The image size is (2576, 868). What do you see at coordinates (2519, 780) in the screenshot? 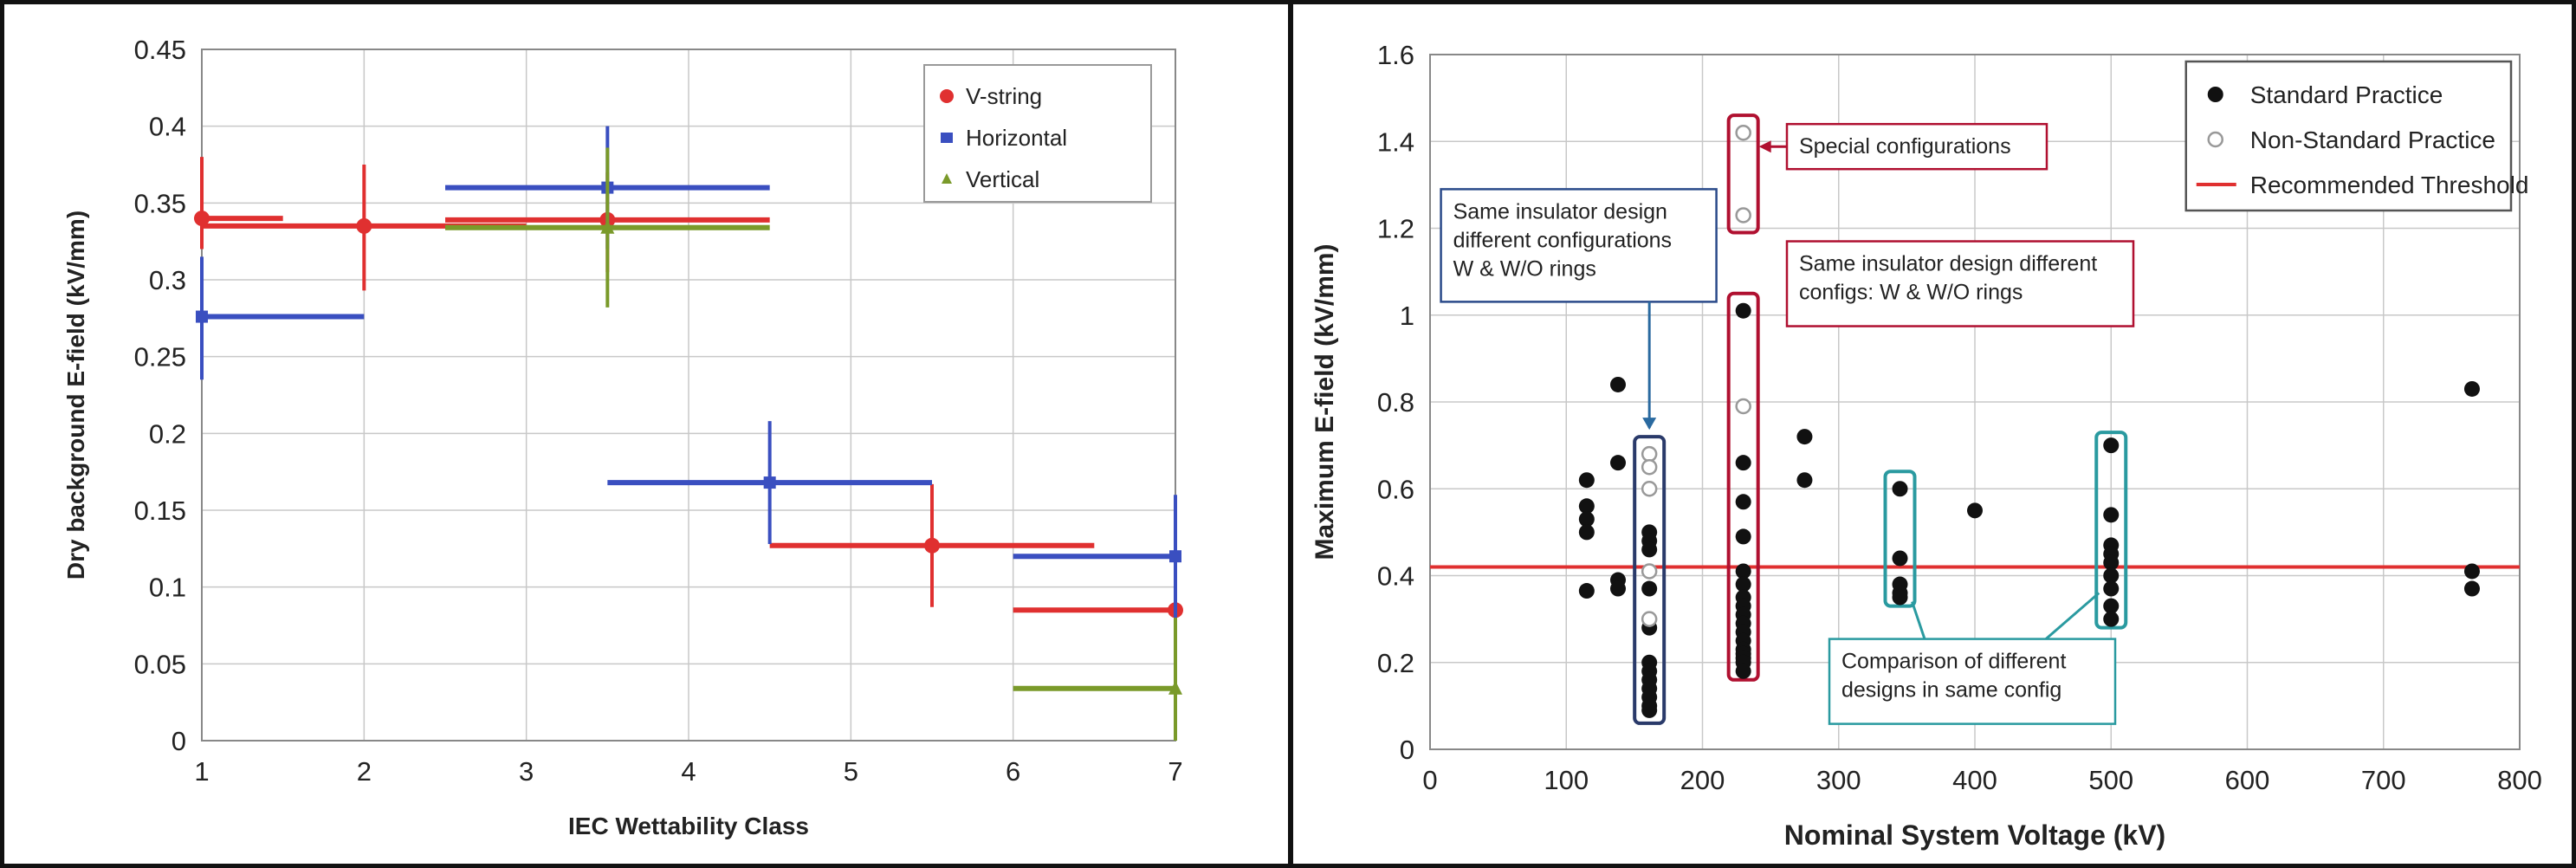
I see `x-tick-label: 800` at bounding box center [2519, 780].